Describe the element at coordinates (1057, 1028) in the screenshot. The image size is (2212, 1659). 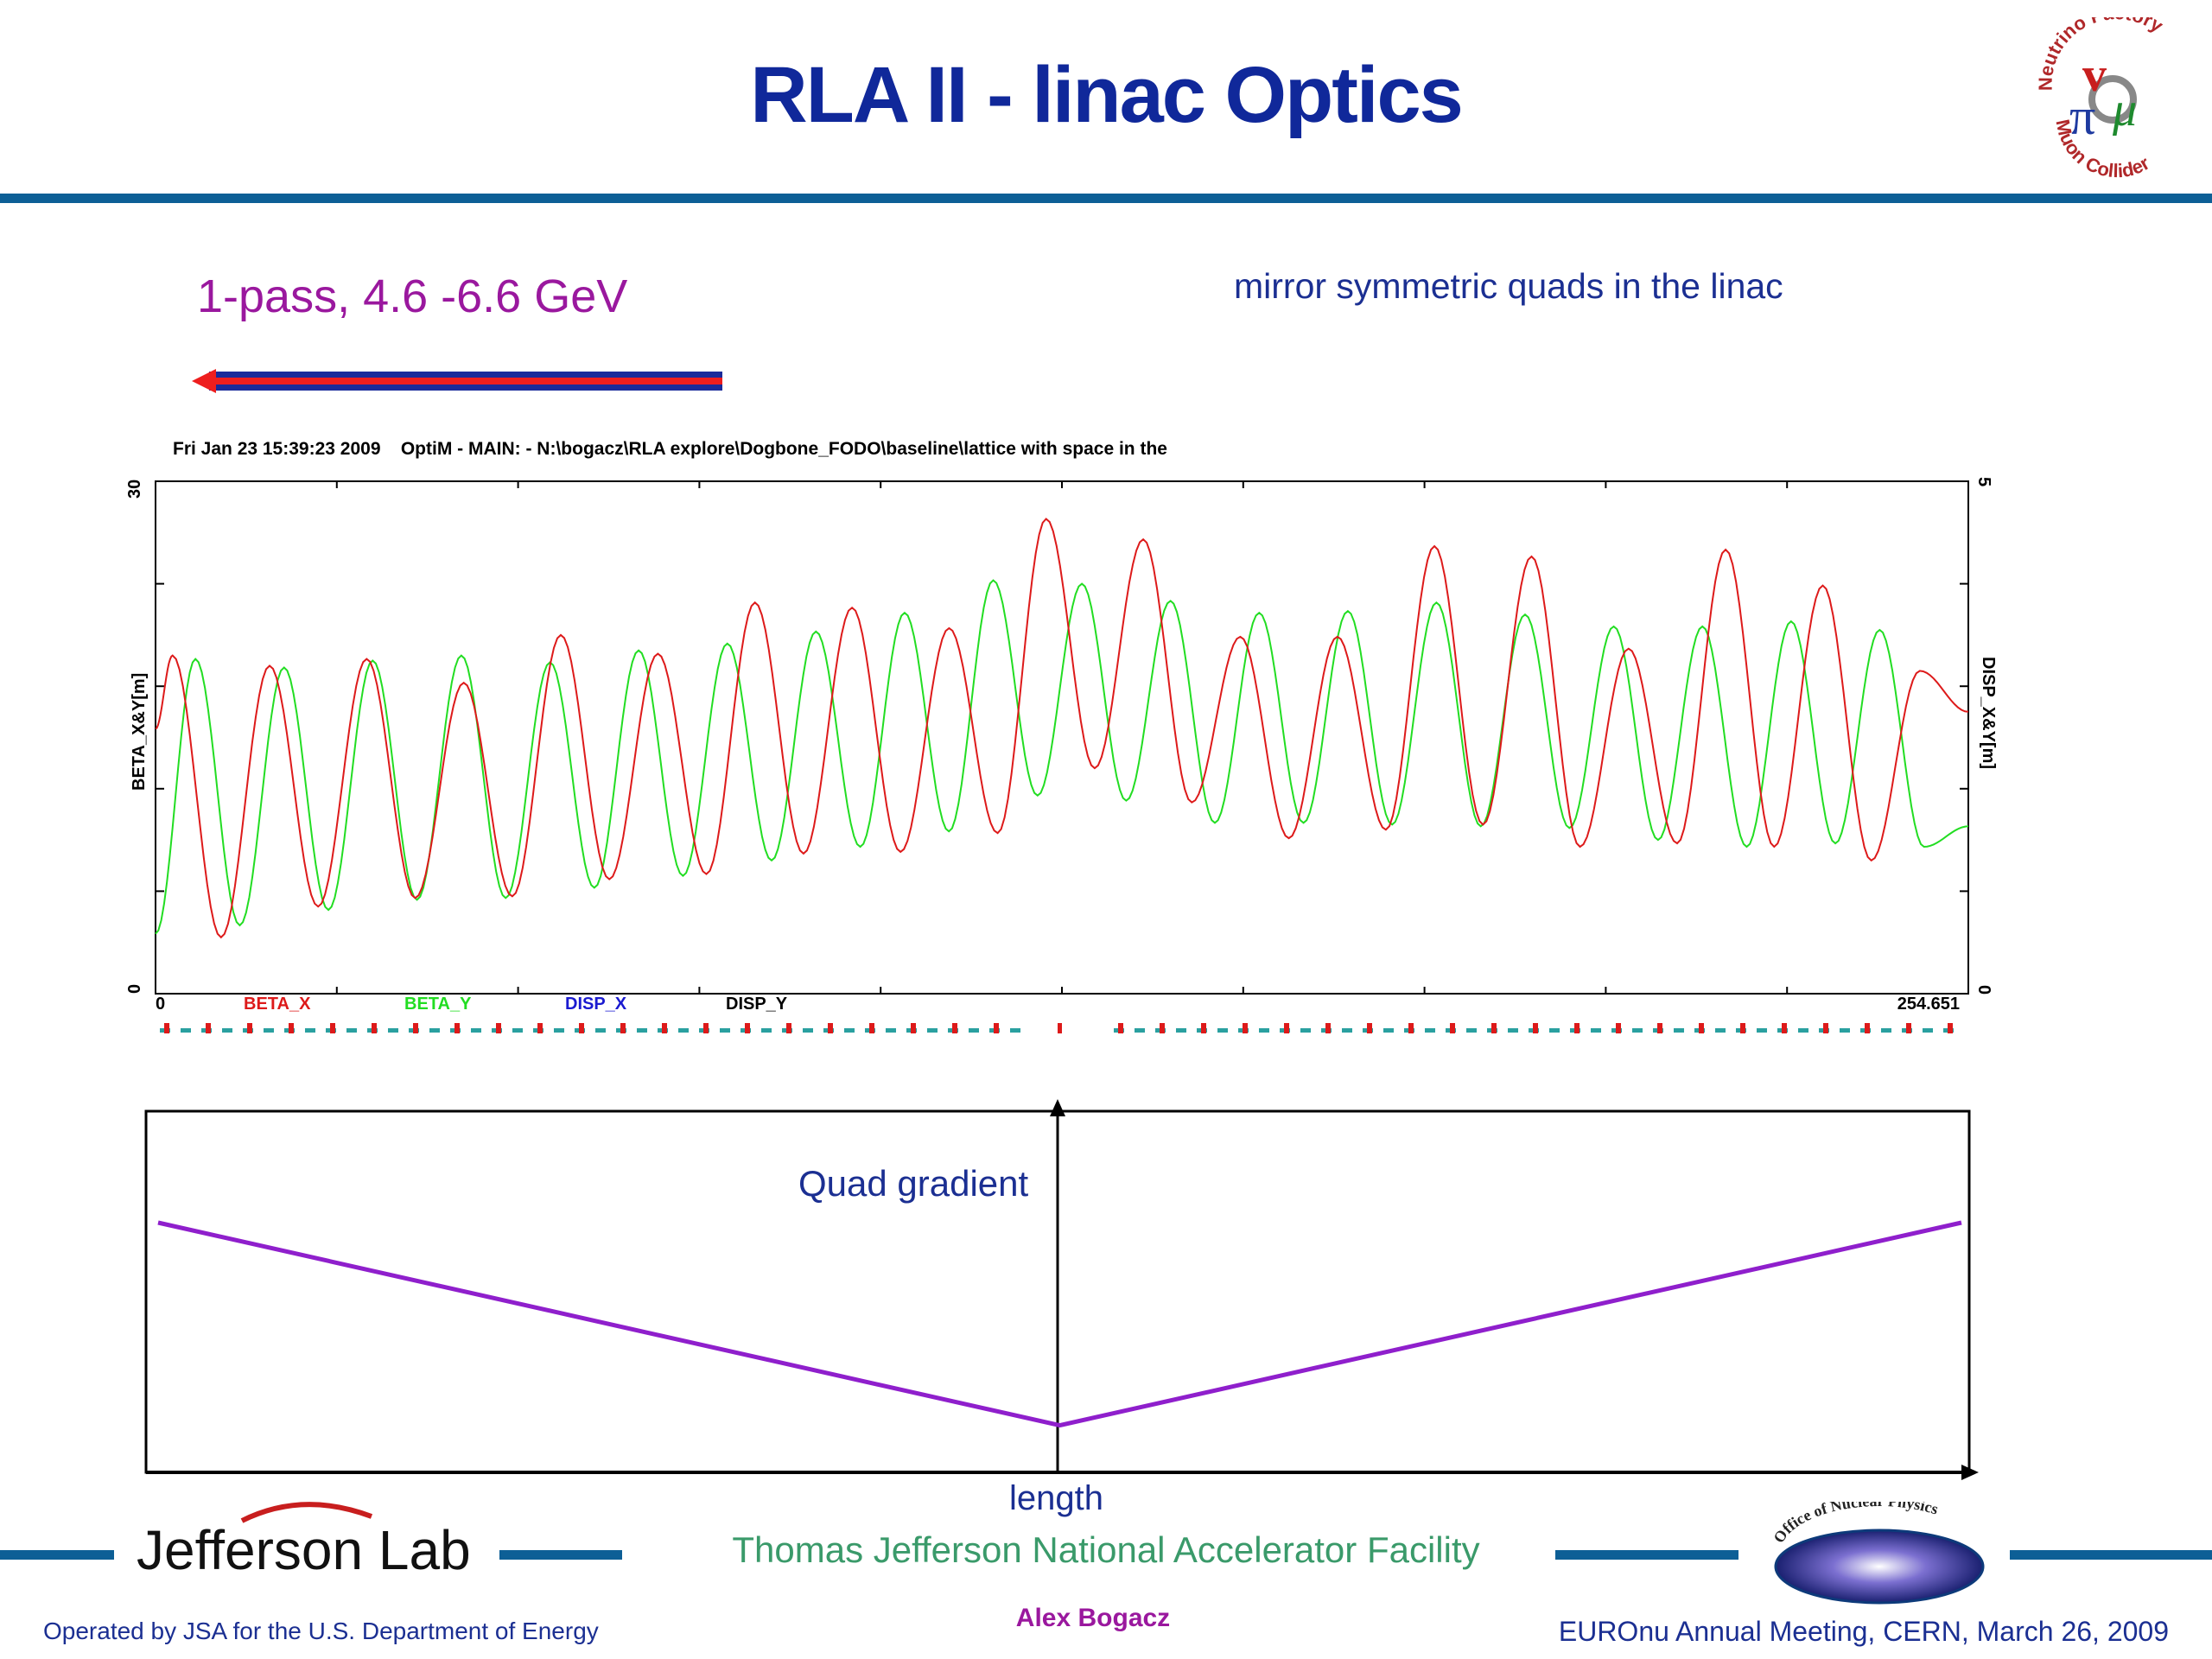
I see `lattice-element-bar` at that location.